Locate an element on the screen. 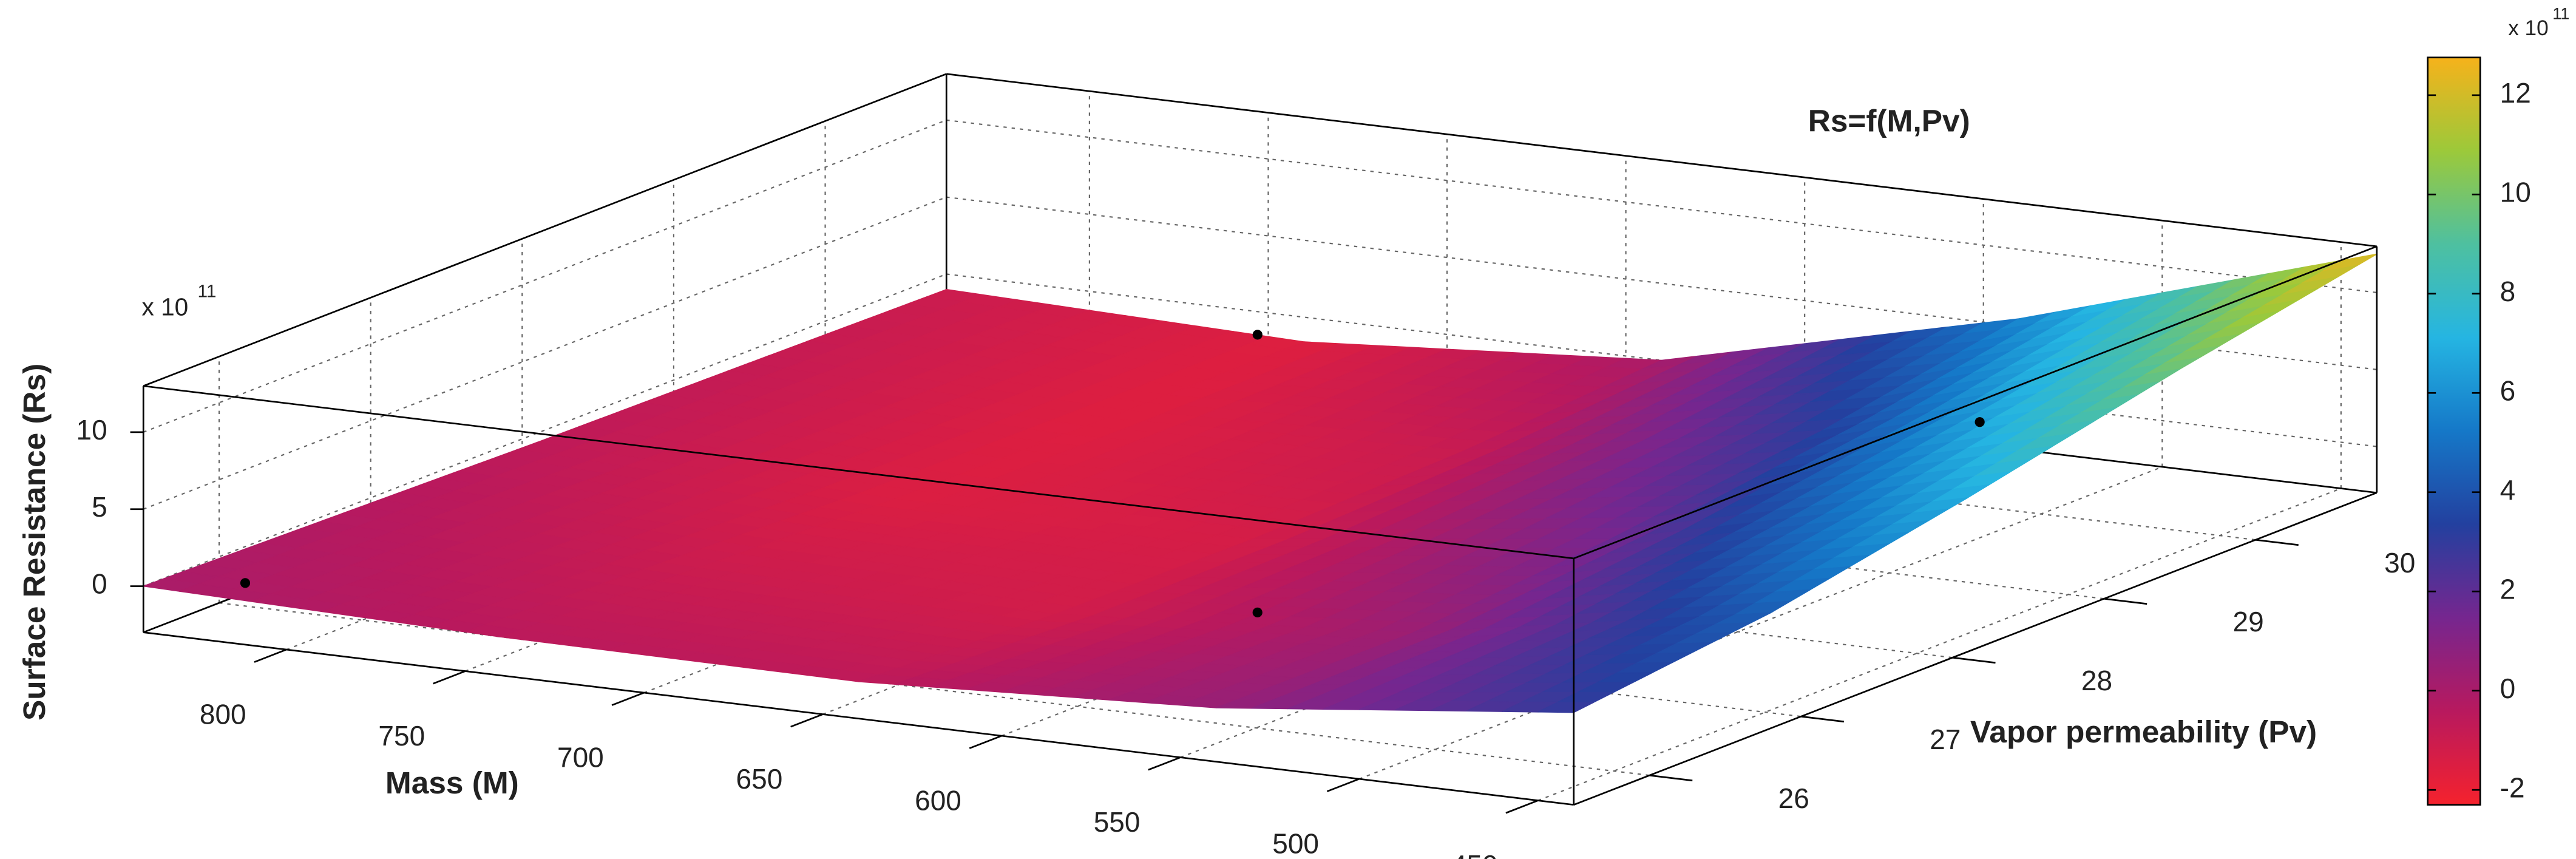 This screenshot has height=859, width=2576. z-exponent-power: 11 is located at coordinates (208, 291).